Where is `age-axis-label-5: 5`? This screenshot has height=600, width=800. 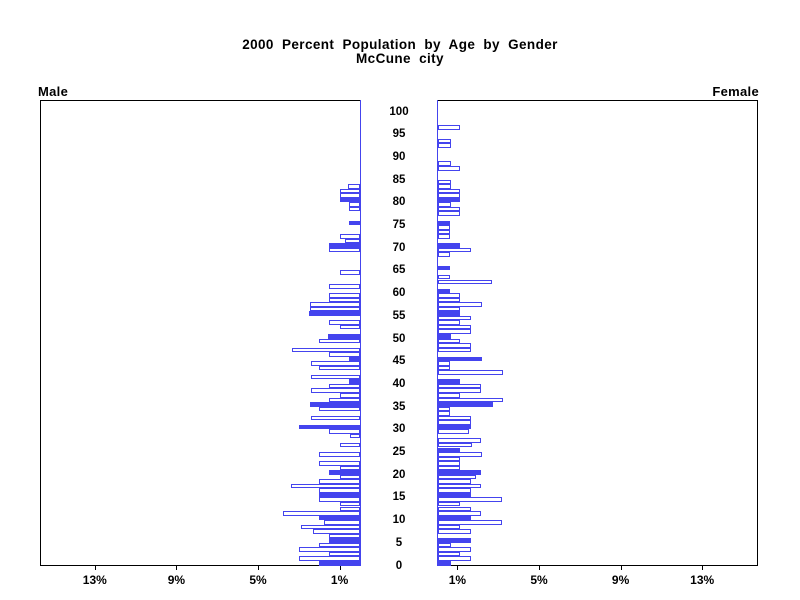
age-axis-label-5: 5 is located at coordinates (399, 542).